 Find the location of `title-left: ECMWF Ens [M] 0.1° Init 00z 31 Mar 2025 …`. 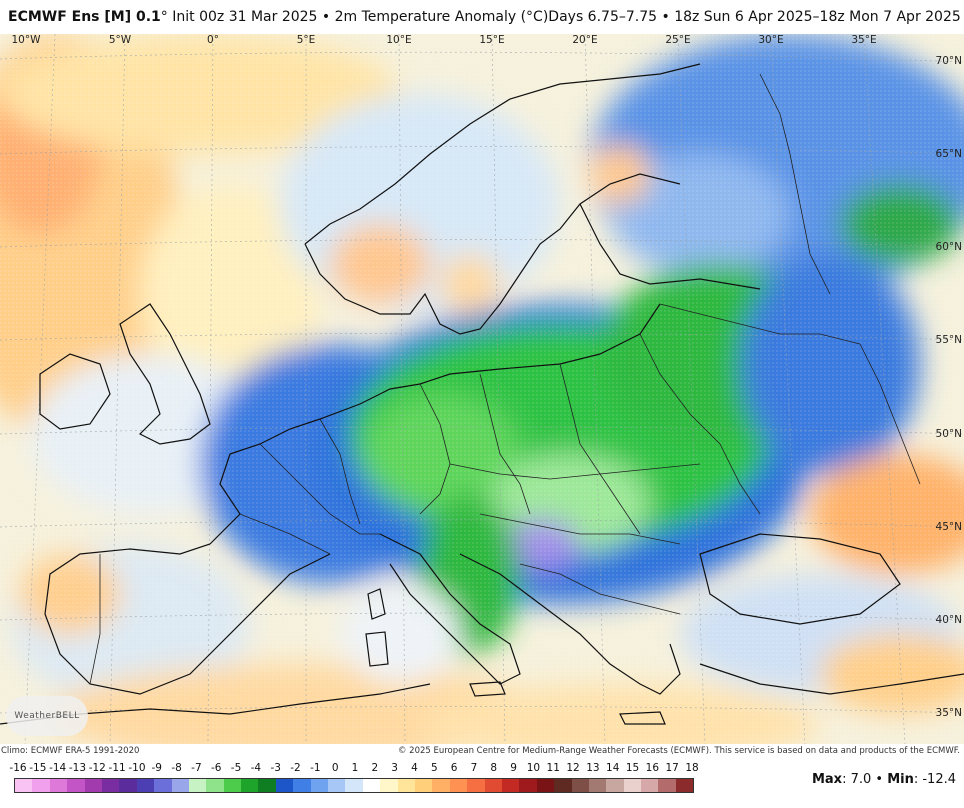

title-left: ECMWF Ens [M] 0.1° Init 00z 31 Mar 2025 … is located at coordinates (278, 17).